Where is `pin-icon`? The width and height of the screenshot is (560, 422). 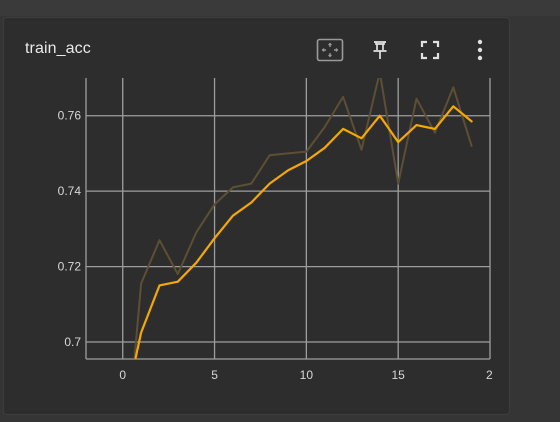
pin-icon is located at coordinates (380, 50).